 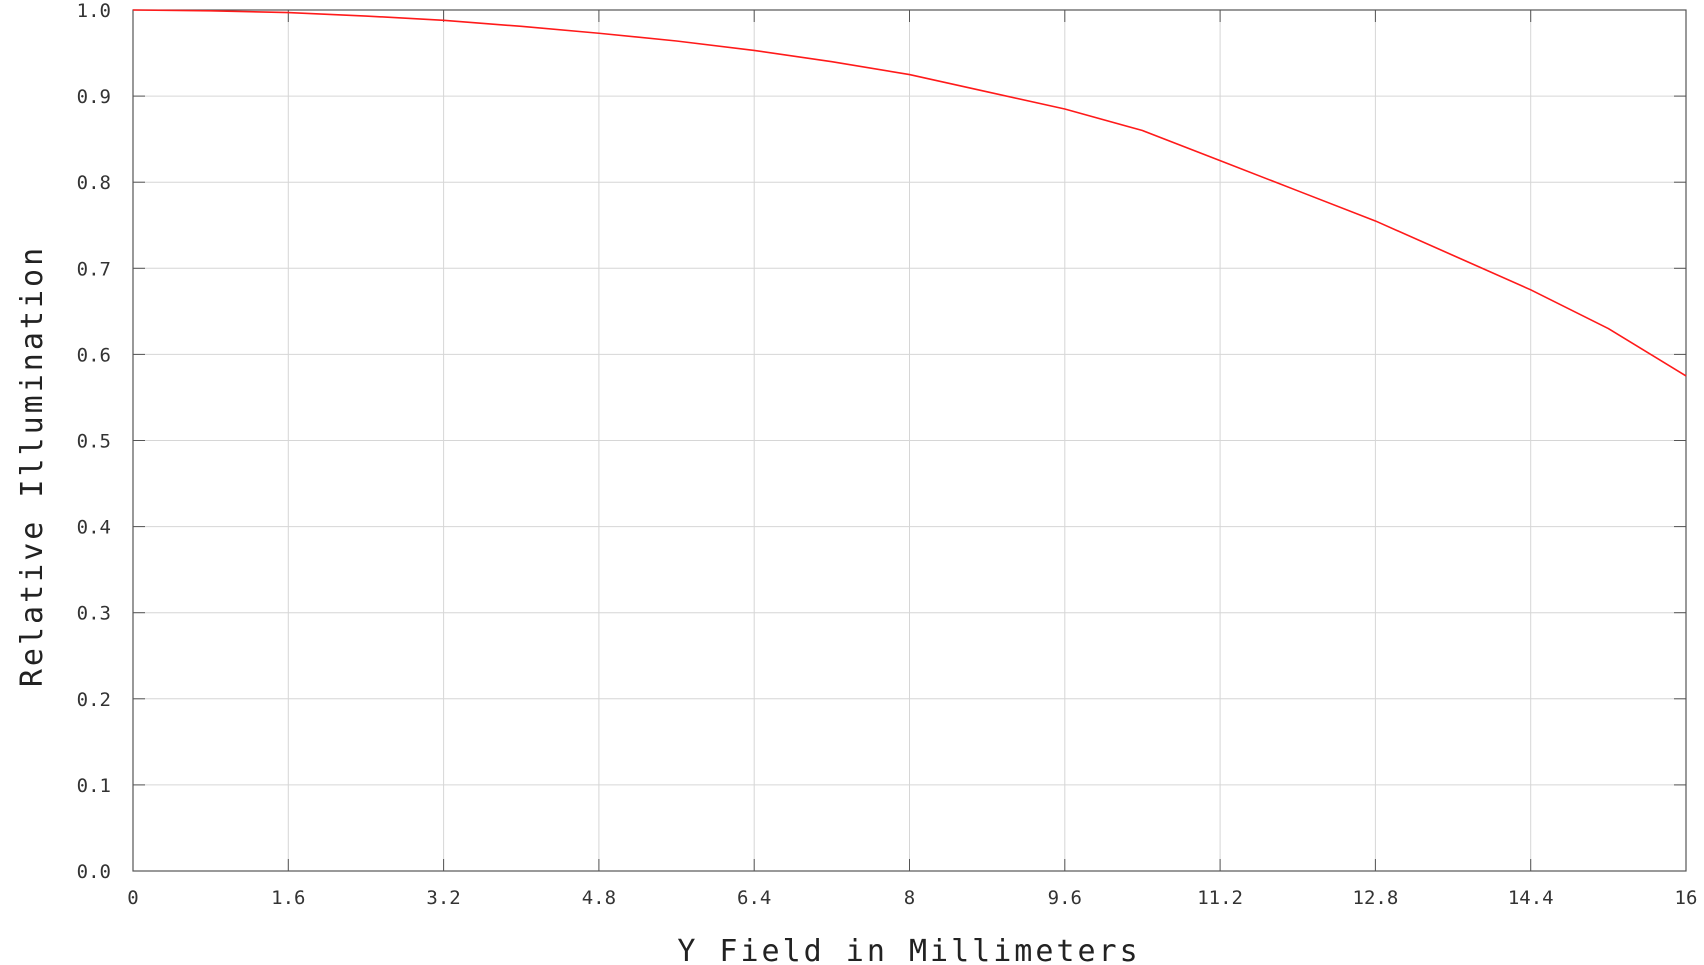 What do you see at coordinates (1220, 898) in the screenshot?
I see `x-tick-label: 11.2` at bounding box center [1220, 898].